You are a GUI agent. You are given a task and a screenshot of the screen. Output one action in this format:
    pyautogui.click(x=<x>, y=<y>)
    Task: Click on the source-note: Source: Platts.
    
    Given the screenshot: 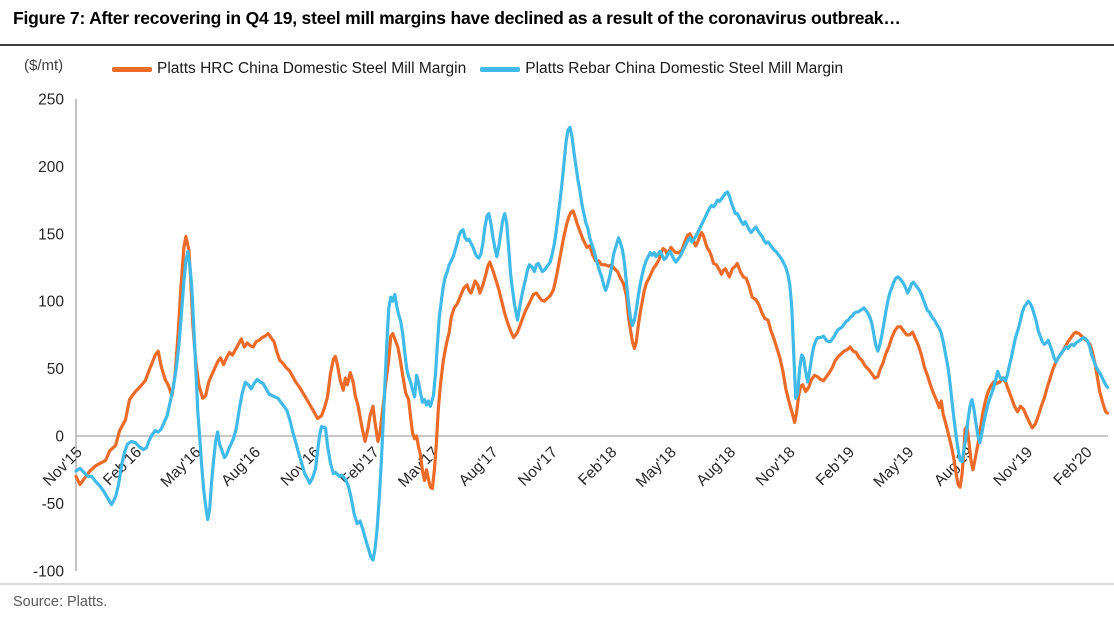 What is the action you would take?
    pyautogui.click(x=60, y=602)
    